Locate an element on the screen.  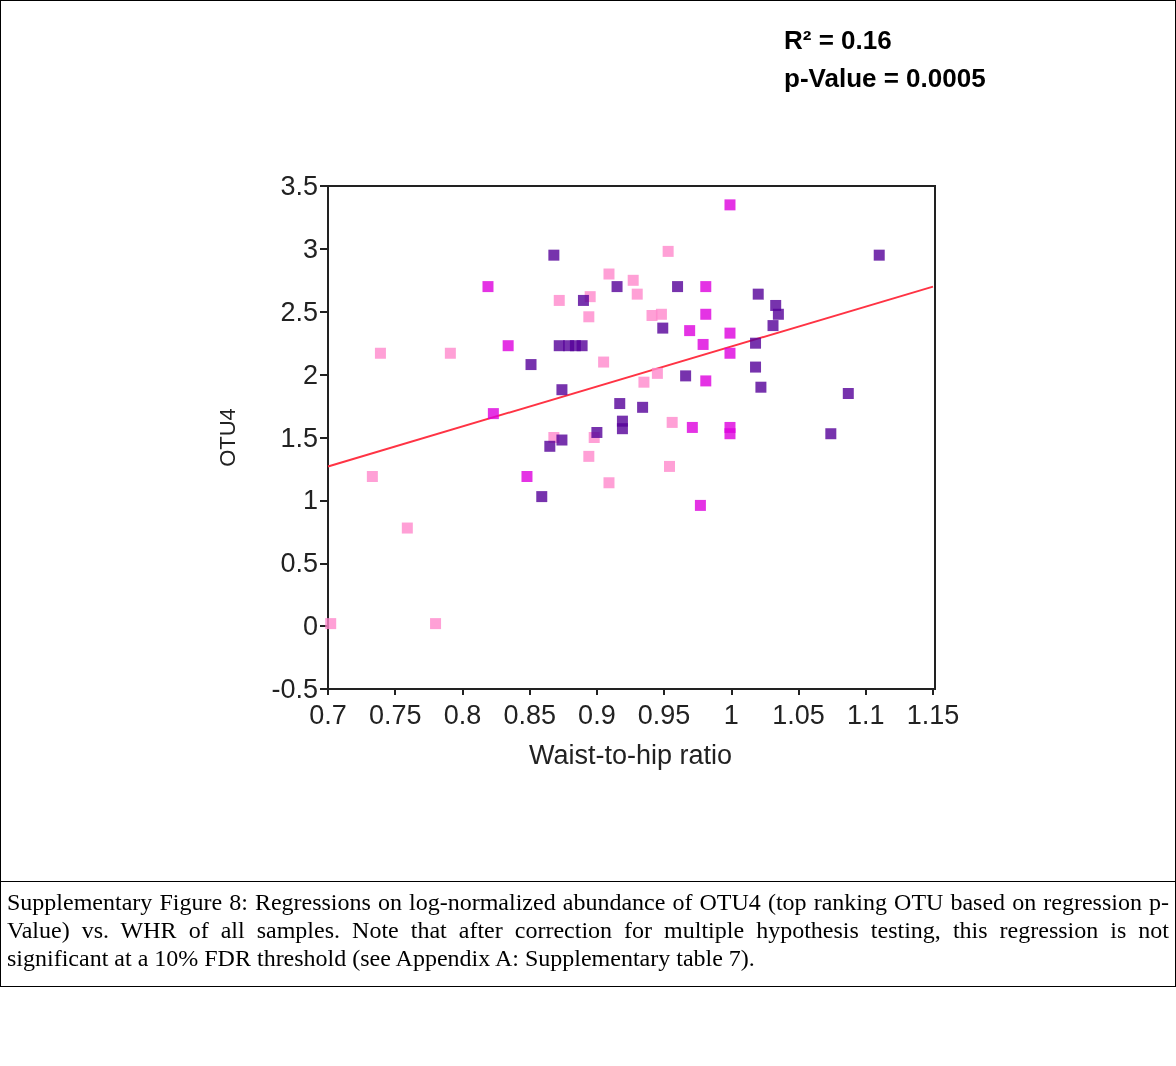
text: Supplementary Figure 8: Regressions on log-normalized abundance of OTU4 (top ranking OTU based on regression p-Value) vs. WHR of all samples. Note that after correction for multiple hypothesis testing, this regression is not significant at a 10% FDR threshold (see Appendix A: Supplementary table 7). is located at coordinates (588, 933).